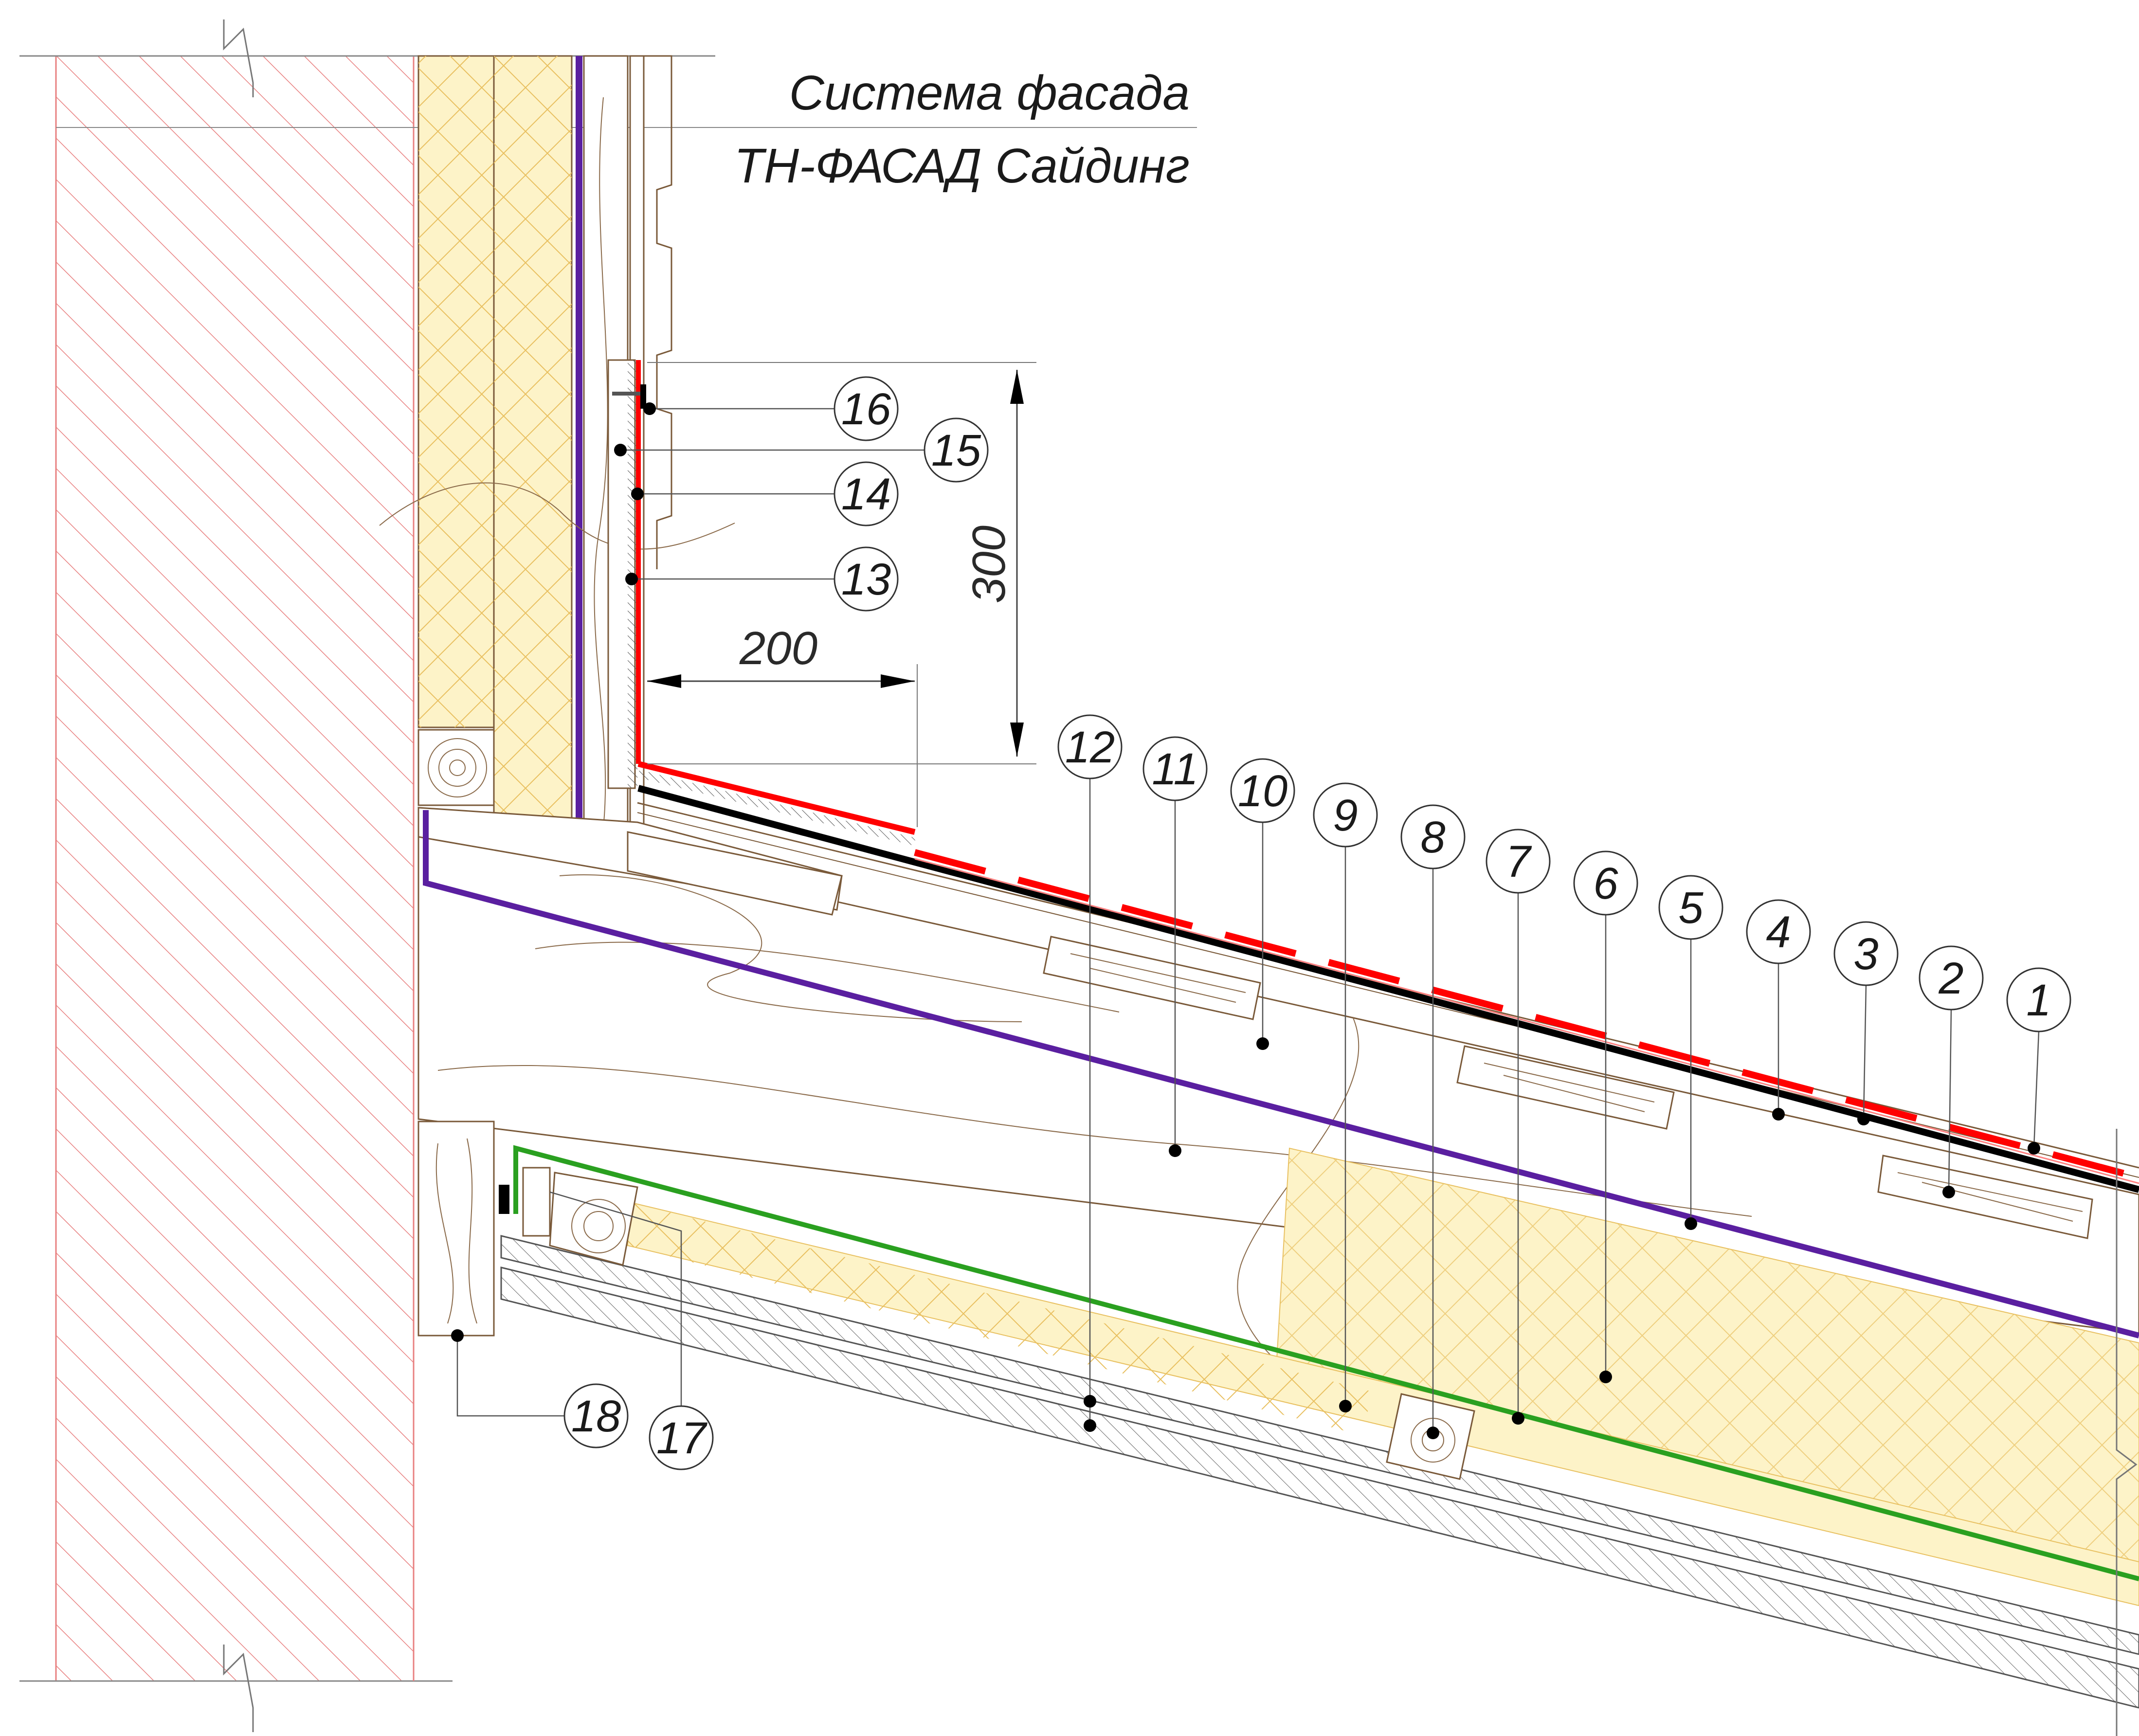  I want to click on callout-label: 12, so click(1090, 748).